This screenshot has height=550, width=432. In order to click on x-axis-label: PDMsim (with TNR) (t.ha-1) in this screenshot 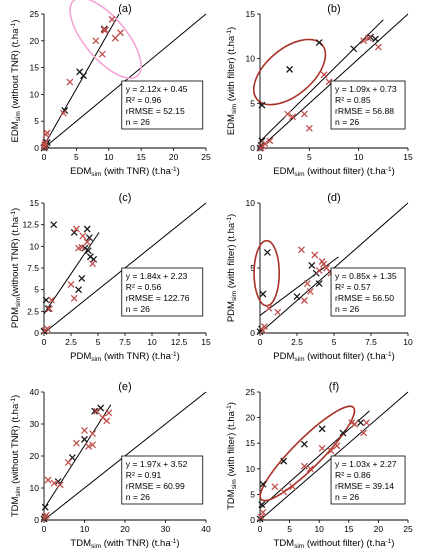, I will do `click(125, 357)`.